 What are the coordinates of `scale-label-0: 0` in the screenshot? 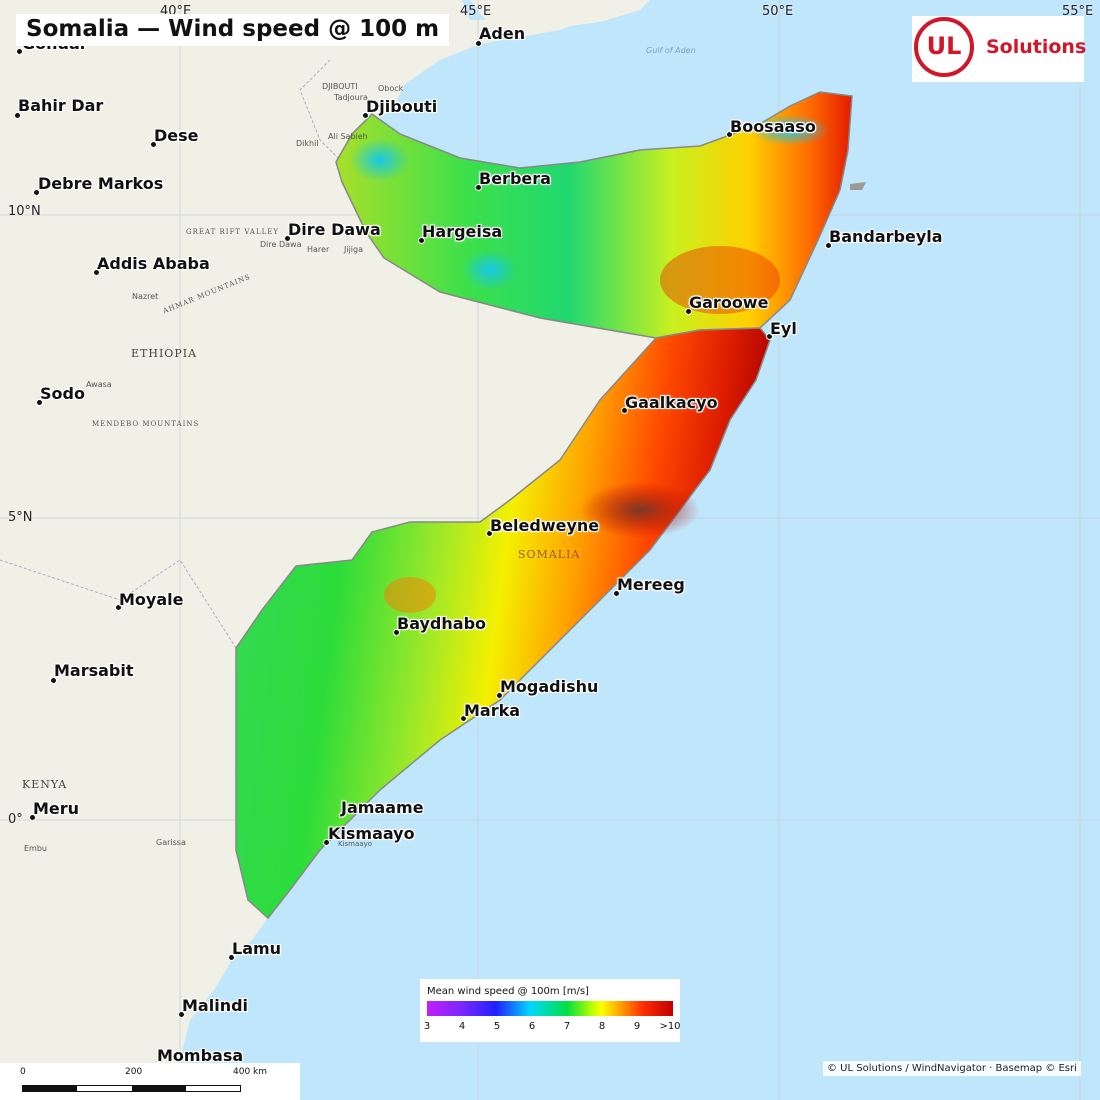 It's located at (23, 1072).